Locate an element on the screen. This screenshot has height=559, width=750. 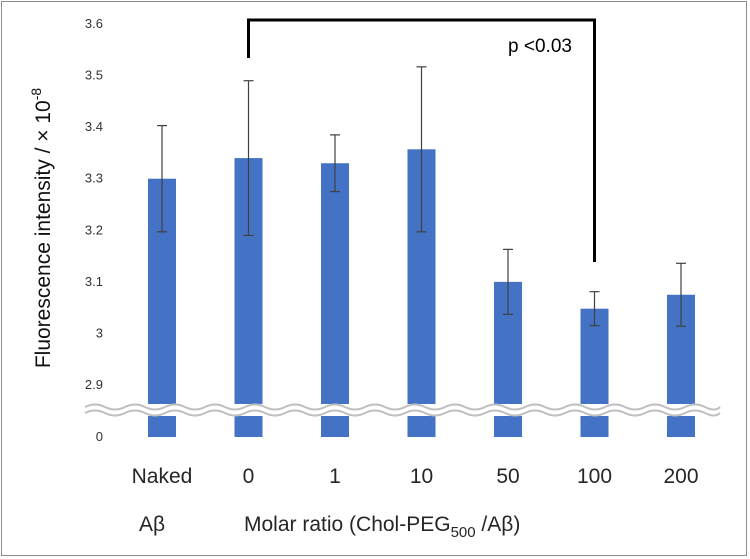
p-value-label: p <0.03 is located at coordinates (540, 46).